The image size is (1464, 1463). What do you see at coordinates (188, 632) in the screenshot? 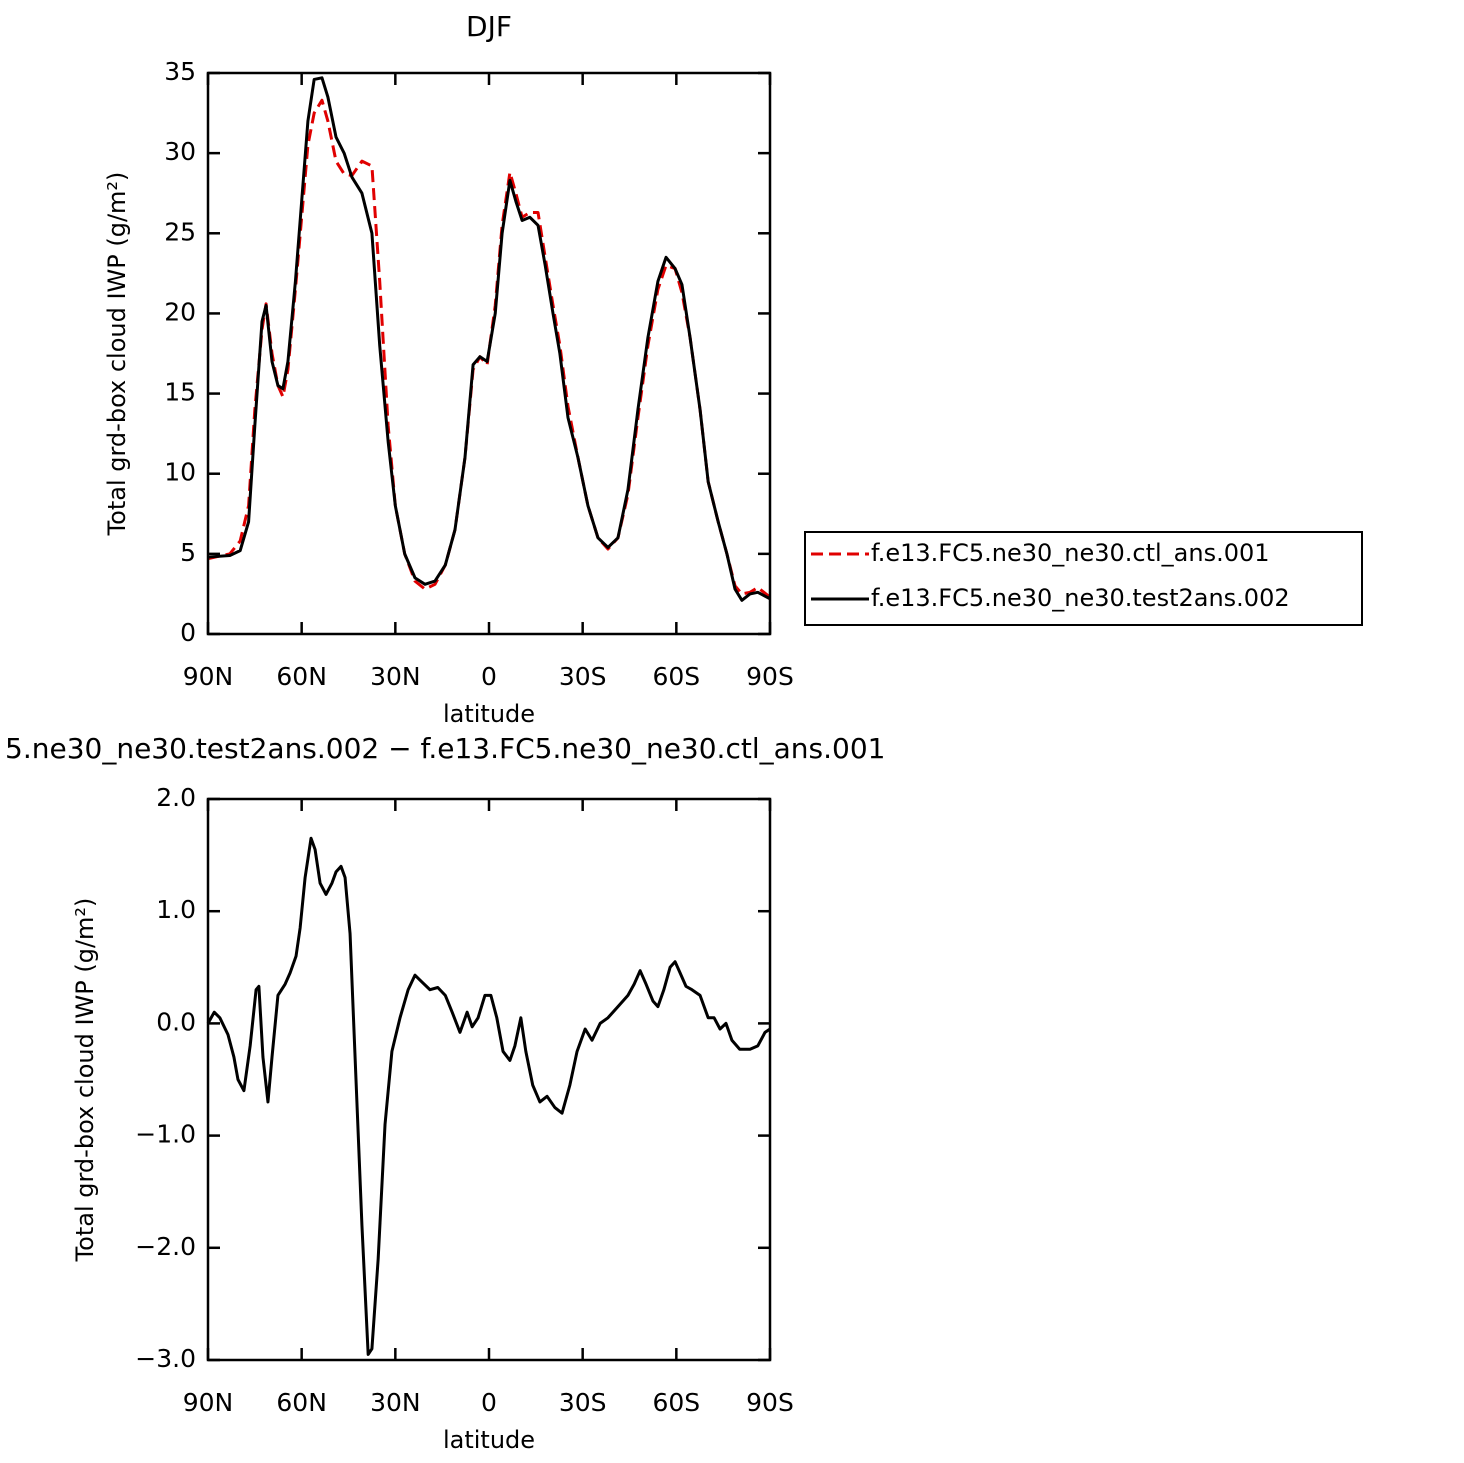
I see `y-tick-label: 0` at bounding box center [188, 632].